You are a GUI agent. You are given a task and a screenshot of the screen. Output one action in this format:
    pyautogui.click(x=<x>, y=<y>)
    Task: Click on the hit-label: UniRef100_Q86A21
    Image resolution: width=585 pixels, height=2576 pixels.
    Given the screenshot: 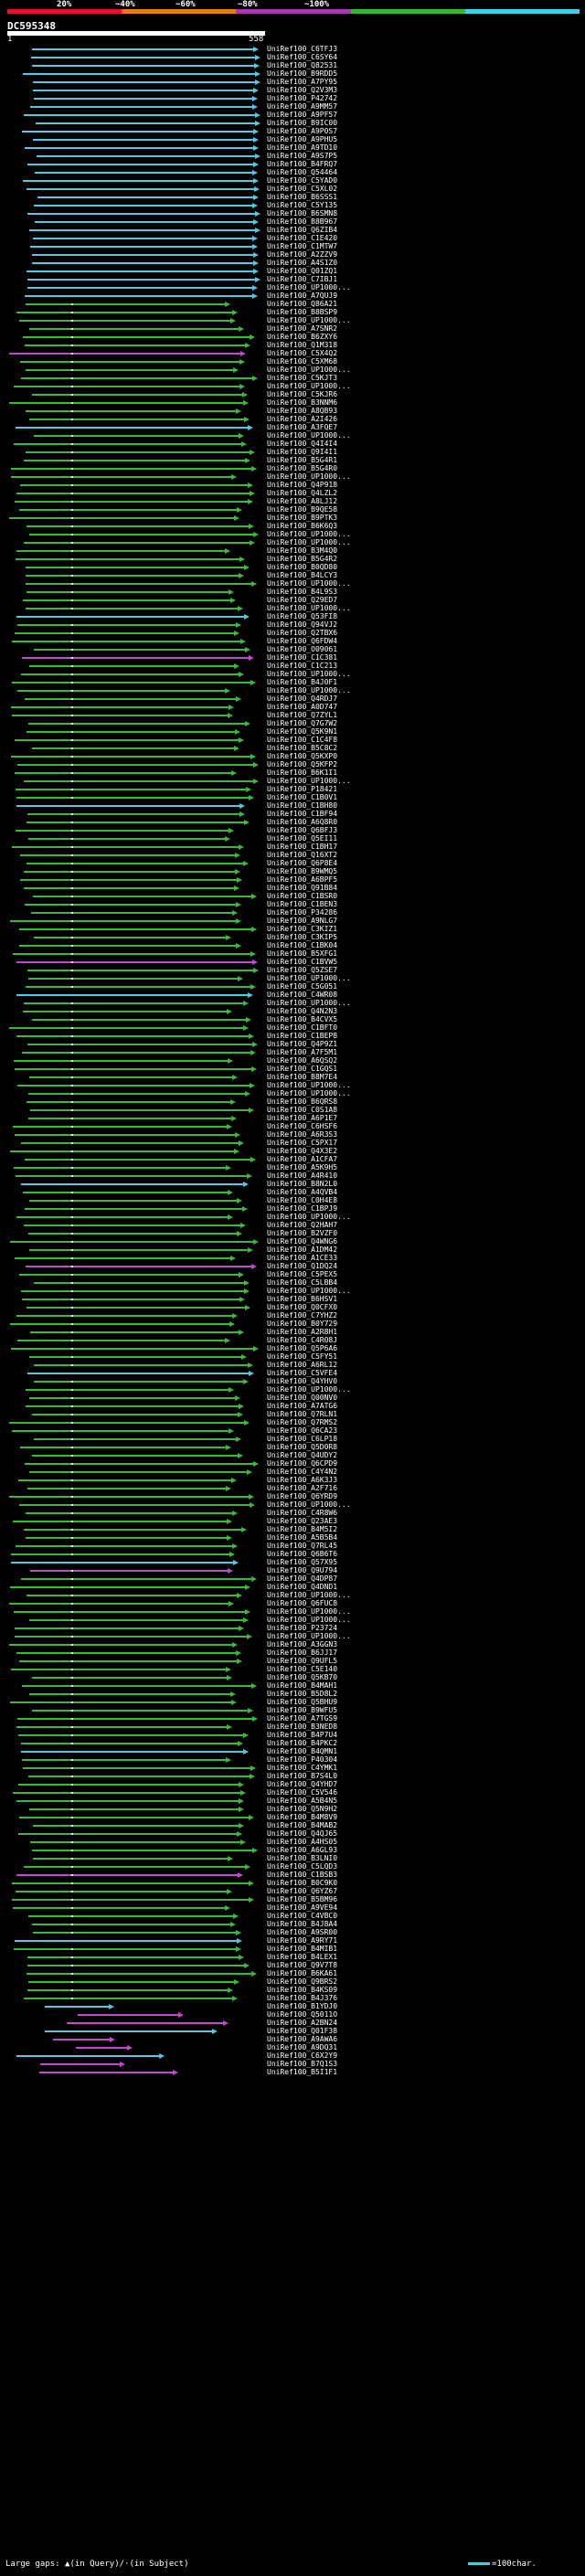 What is the action you would take?
    pyautogui.click(x=302, y=304)
    